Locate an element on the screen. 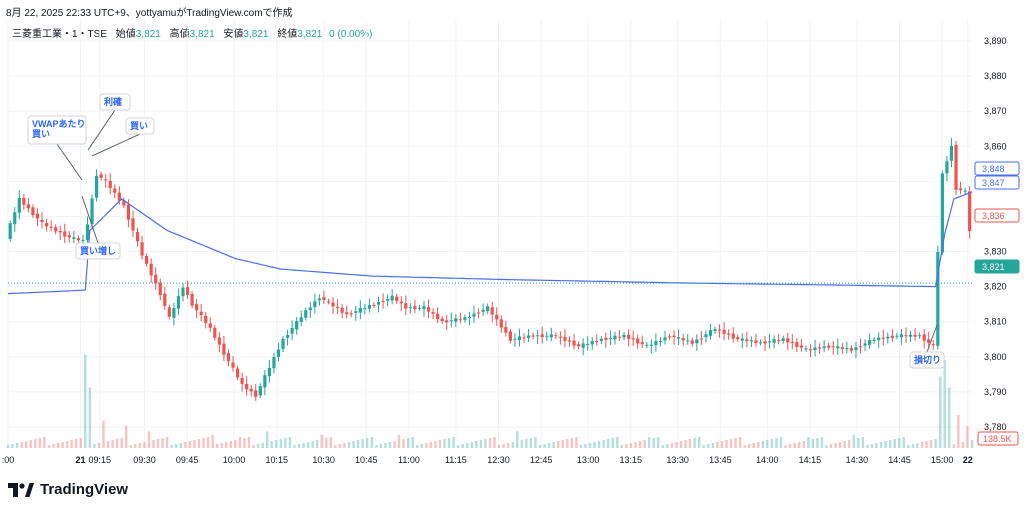 Image resolution: width=1024 pixels, height=513 pixels. symbol-name: 三菱重工業・1・TSE is located at coordinates (60, 34).